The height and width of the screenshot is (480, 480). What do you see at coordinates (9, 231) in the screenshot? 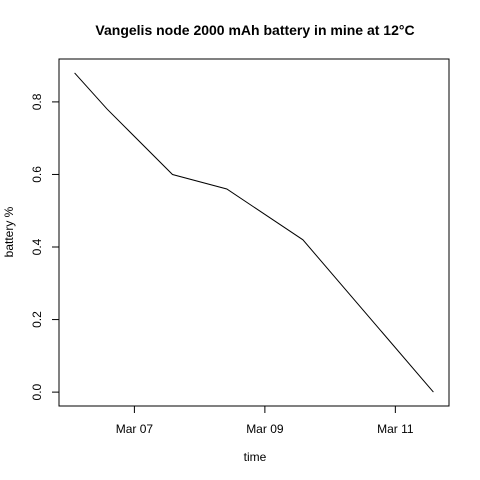
I see `y-axis-label: battery %` at bounding box center [9, 231].